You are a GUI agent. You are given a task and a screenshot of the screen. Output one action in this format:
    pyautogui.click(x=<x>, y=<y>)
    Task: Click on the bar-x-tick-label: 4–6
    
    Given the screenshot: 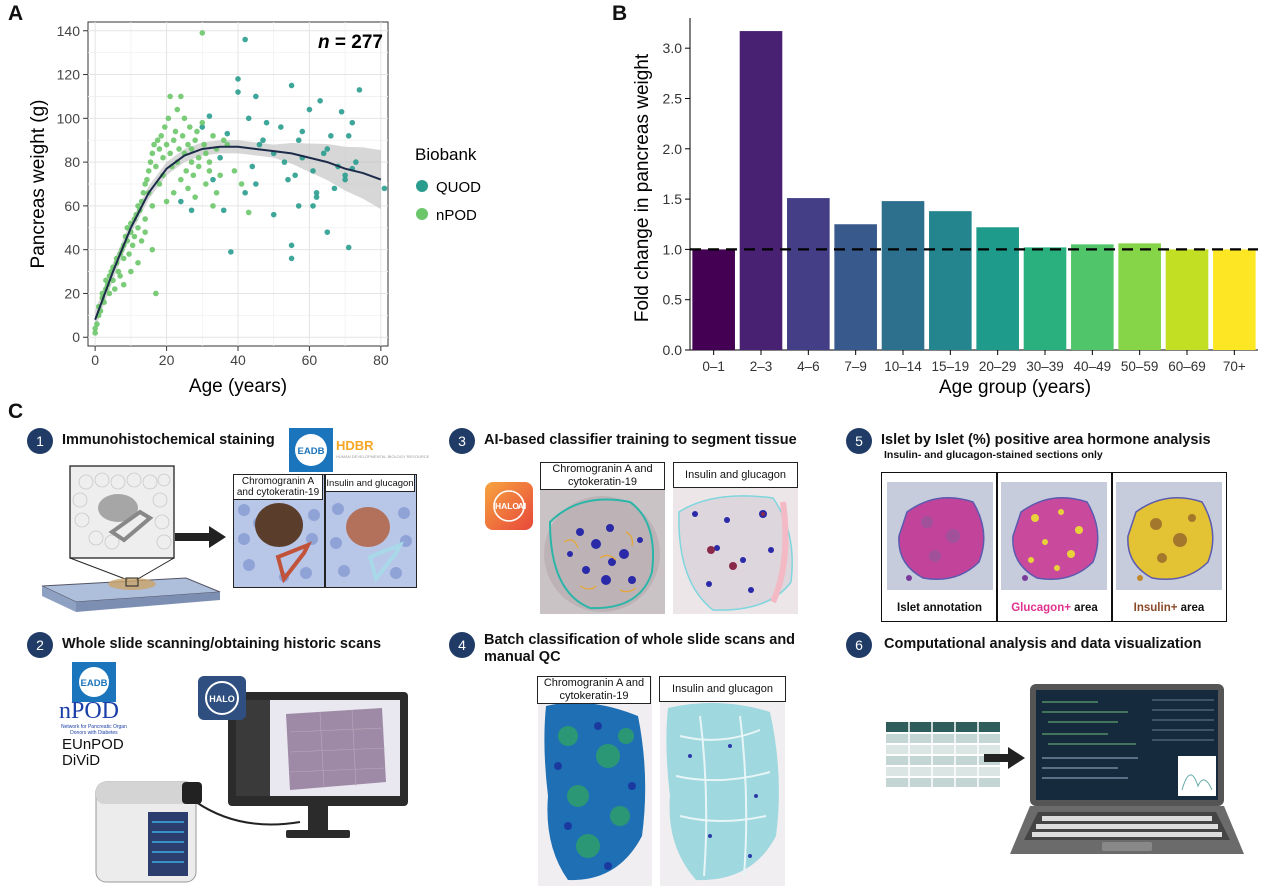 What is the action you would take?
    pyautogui.click(x=808, y=366)
    